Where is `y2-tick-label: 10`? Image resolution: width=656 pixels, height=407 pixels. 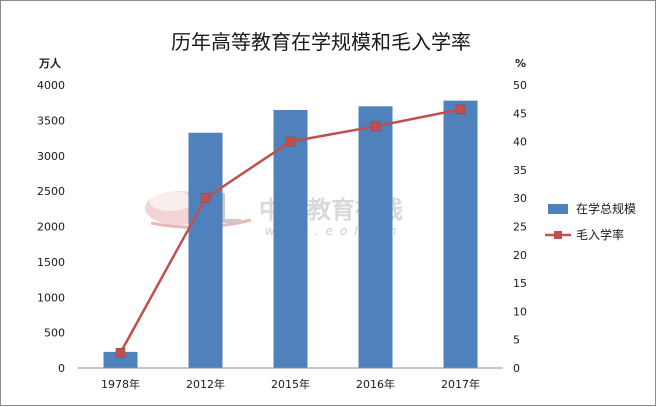
y2-tick-label: 10 is located at coordinates (520, 311).